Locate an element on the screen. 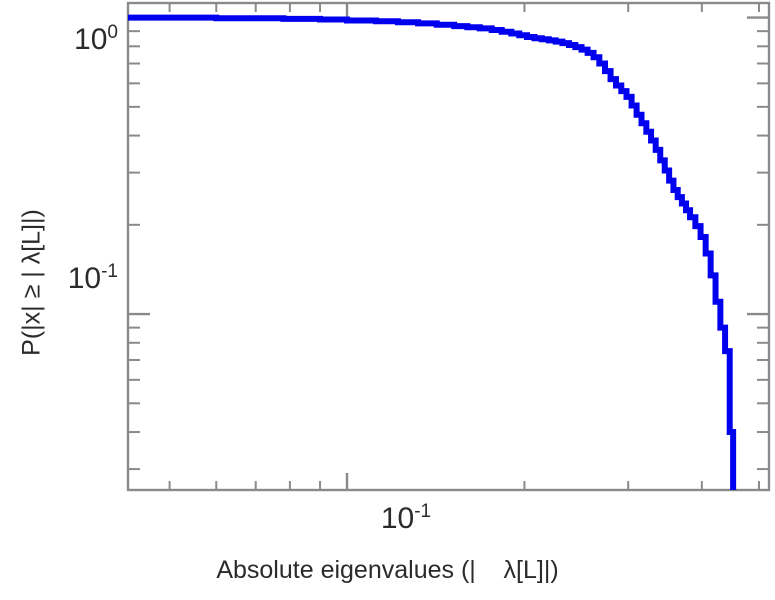  x-tick-label-1e-1: 10-1 is located at coordinates (406, 518).